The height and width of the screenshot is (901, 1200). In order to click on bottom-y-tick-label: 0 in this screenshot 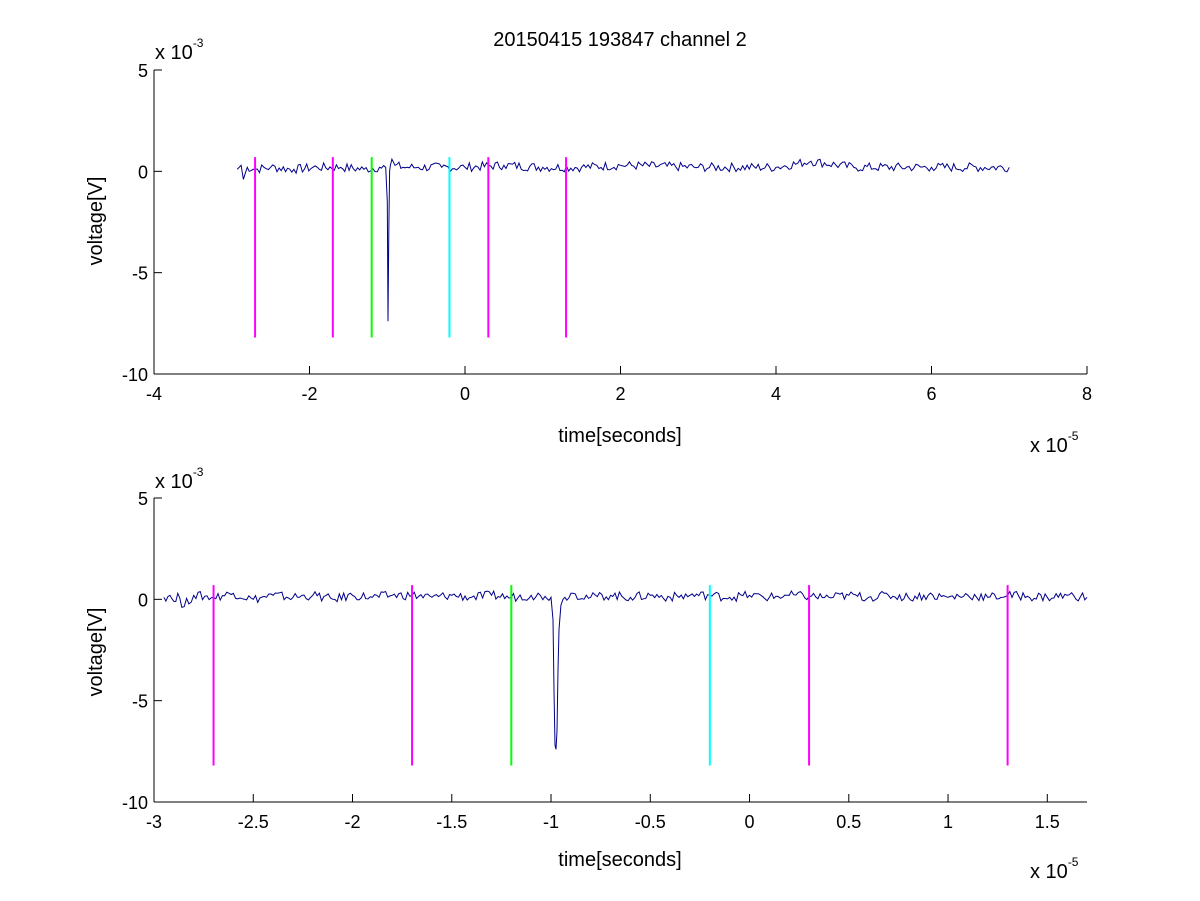, I will do `click(143, 600)`.